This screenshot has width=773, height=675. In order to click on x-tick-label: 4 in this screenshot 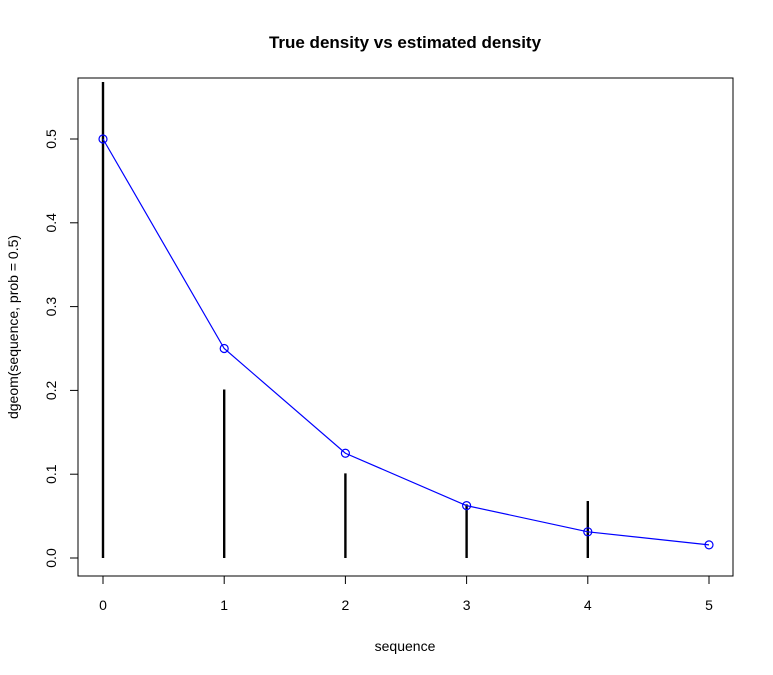, I will do `click(588, 605)`.